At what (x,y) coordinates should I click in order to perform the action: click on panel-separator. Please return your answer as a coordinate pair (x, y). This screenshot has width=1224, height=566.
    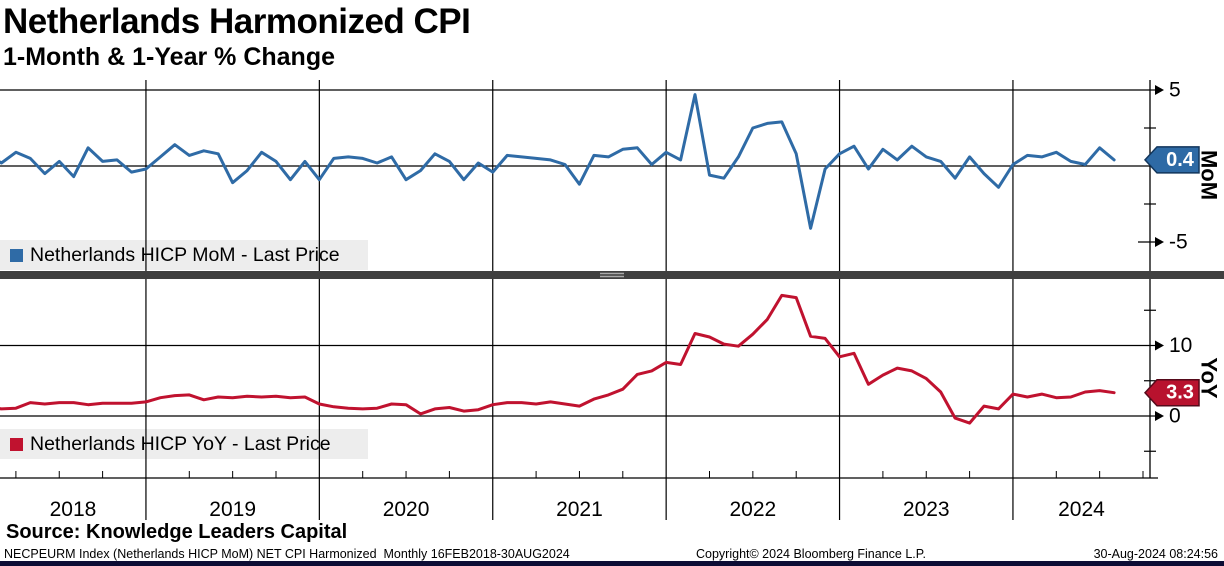
    Looking at the image, I should click on (612, 275).